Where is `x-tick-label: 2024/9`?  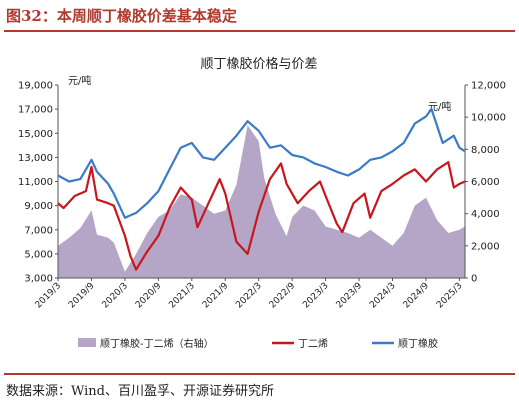
x-tick-label: 2024/9 is located at coordinates (417, 296).